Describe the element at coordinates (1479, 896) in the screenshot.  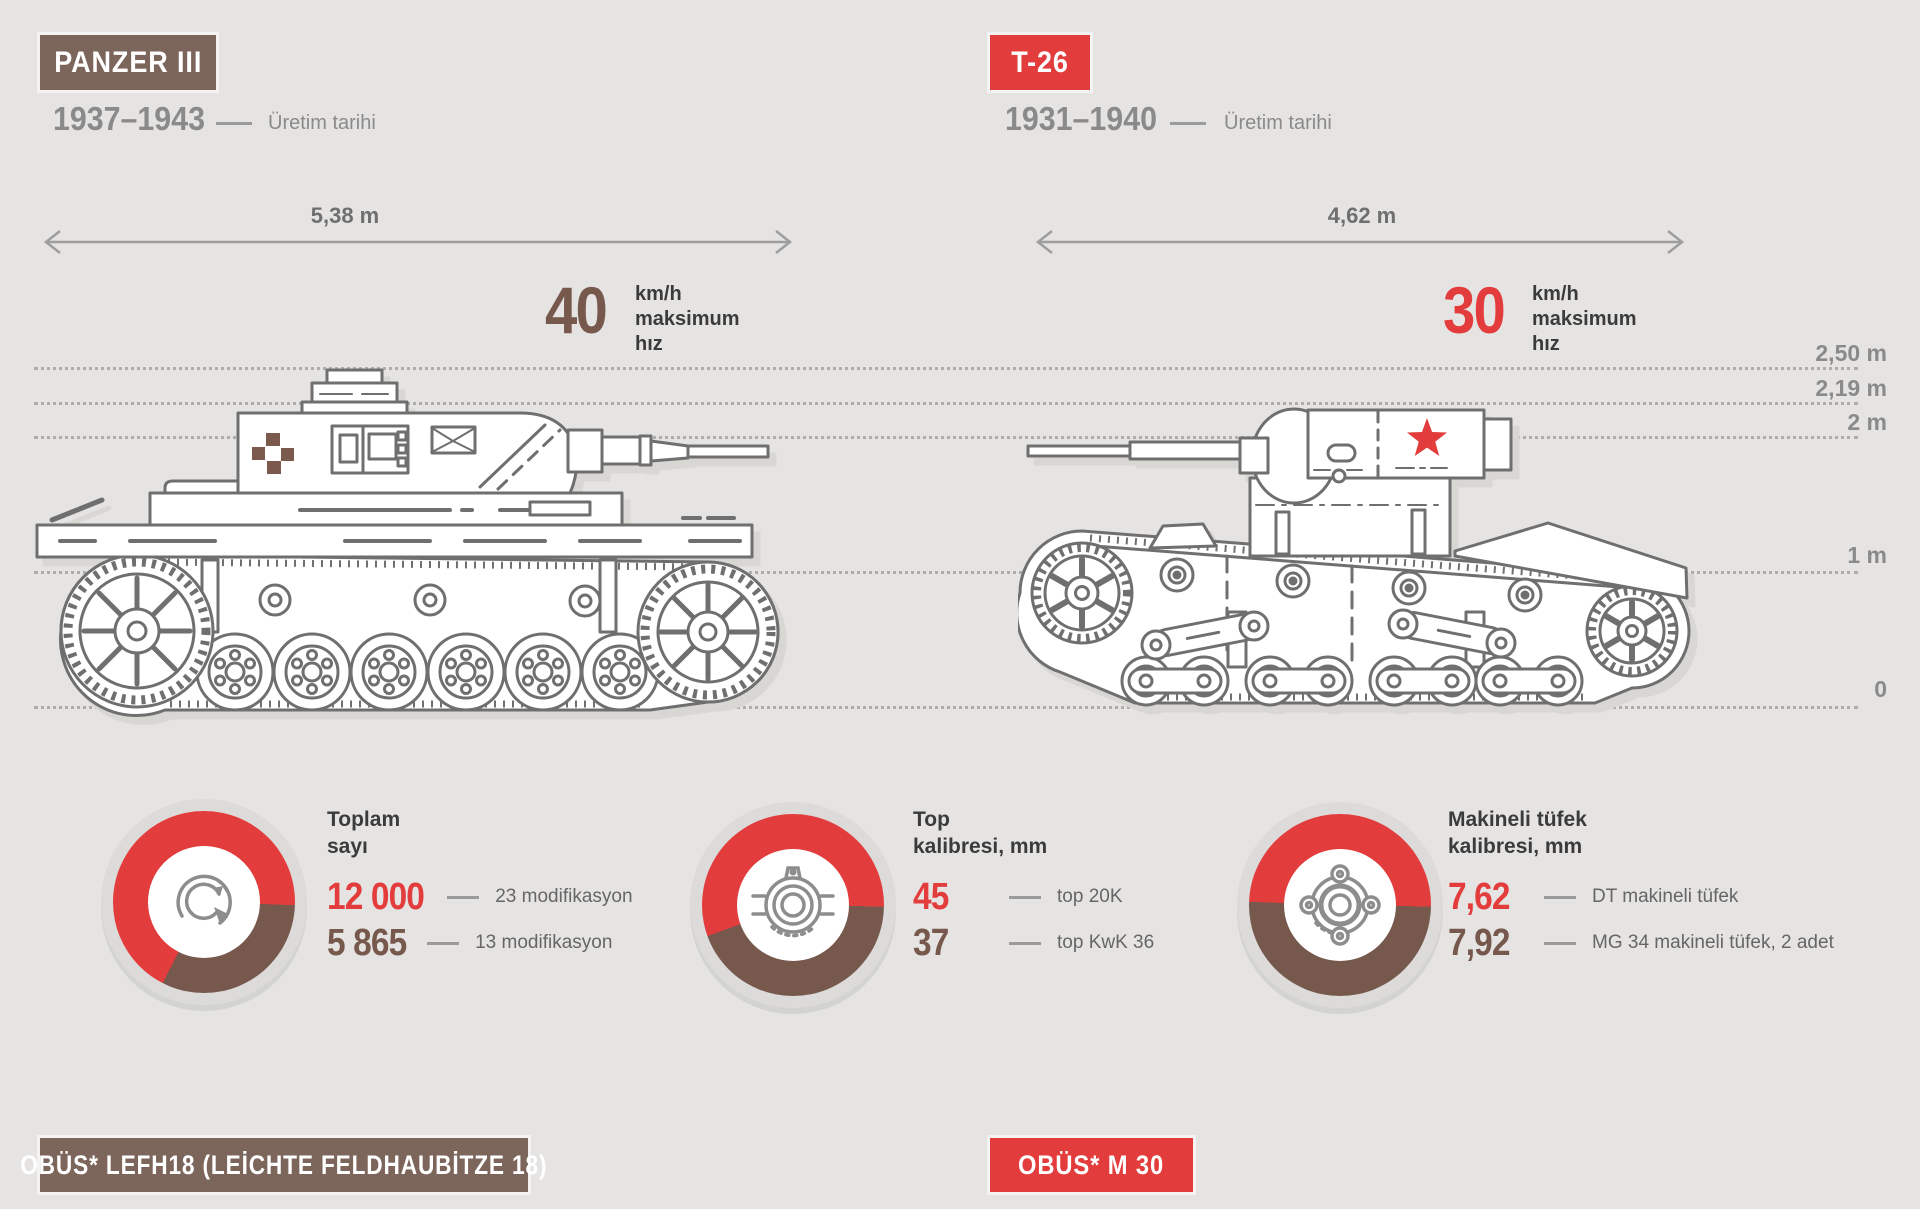
I see `stat-value-red: 7,62` at that location.